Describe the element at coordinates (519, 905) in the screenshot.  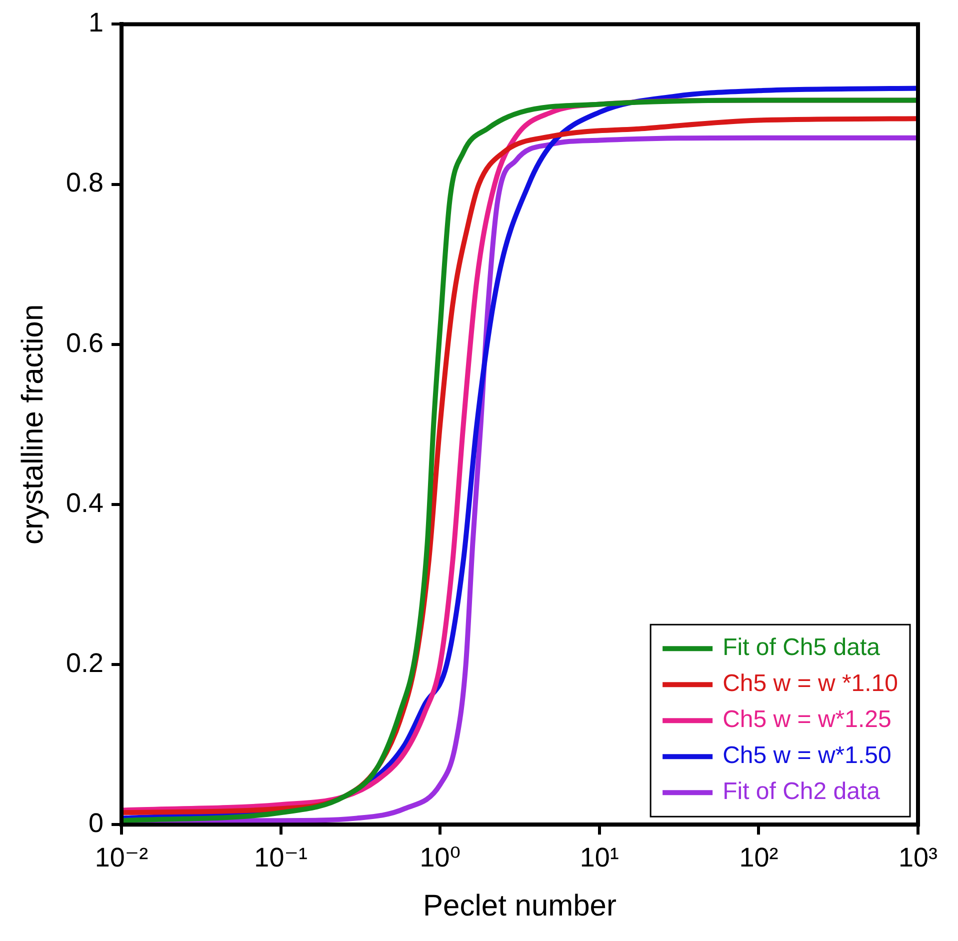
I see `x-axis-title: Peclet number` at that location.